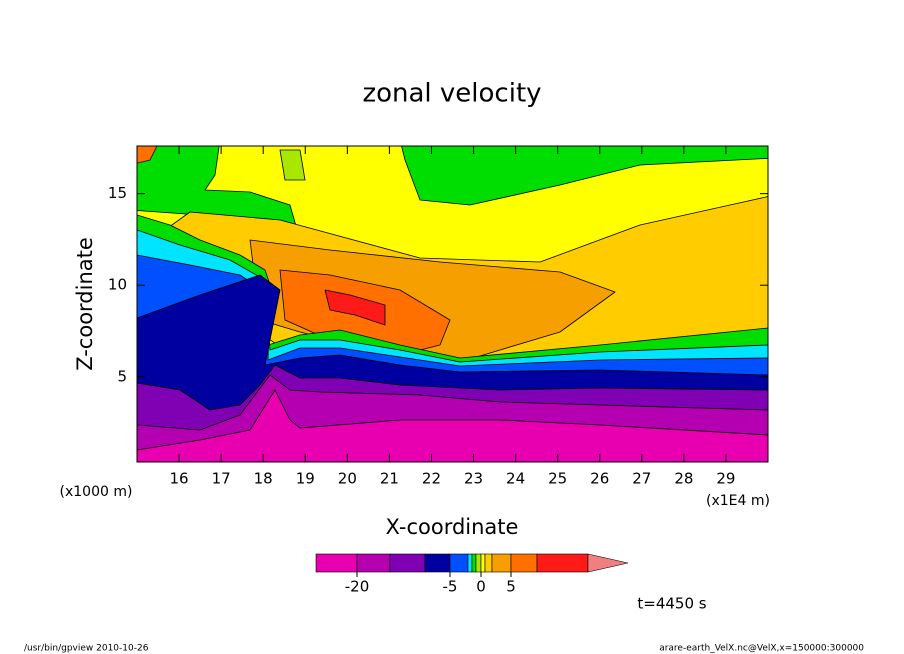  I want to click on colorbar-tick-label: -5, so click(450, 587).